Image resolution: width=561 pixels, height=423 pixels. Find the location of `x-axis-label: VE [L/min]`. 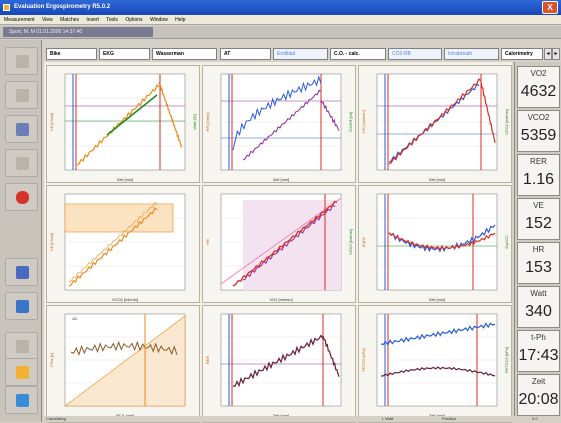

x-axis-label: VE [L/min] is located at coordinates (125, 415).